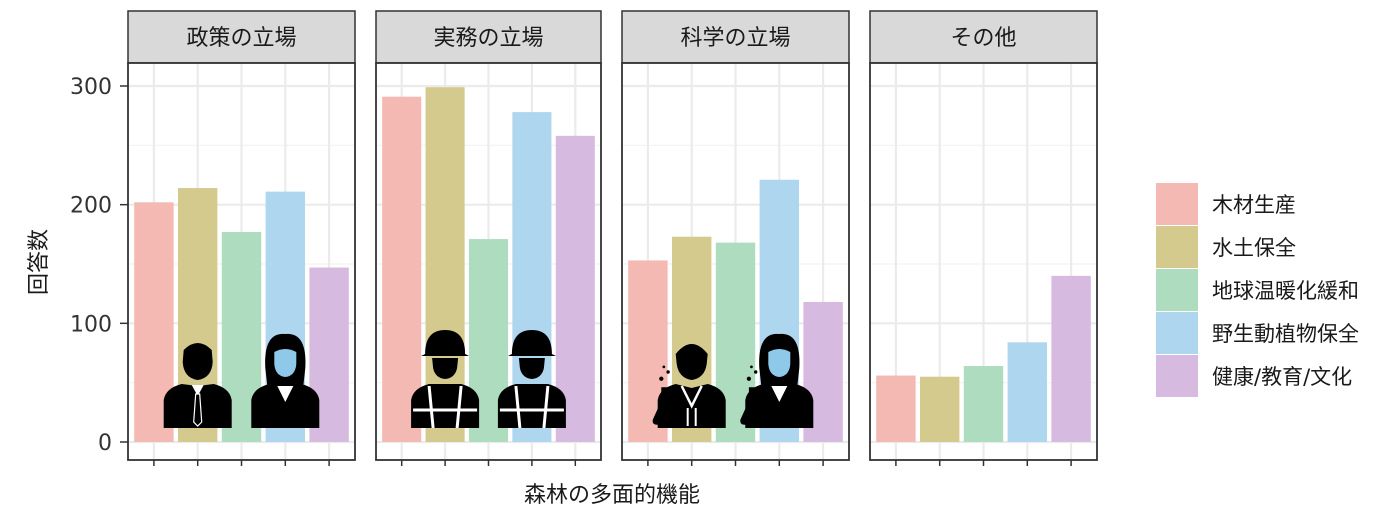 Image resolution: width=1400 pixels, height=522 pixels. I want to click on facet-panel: 科学の立場, so click(735, 238).